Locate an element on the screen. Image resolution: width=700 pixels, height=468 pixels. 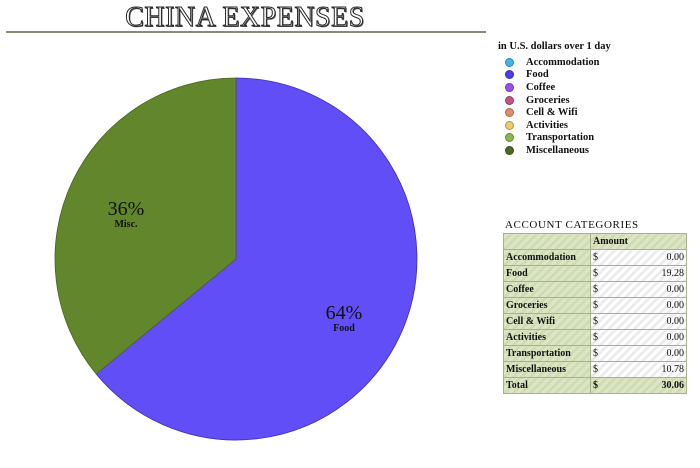
table-row: Miscellaneous $10.78 is located at coordinates (595, 369).